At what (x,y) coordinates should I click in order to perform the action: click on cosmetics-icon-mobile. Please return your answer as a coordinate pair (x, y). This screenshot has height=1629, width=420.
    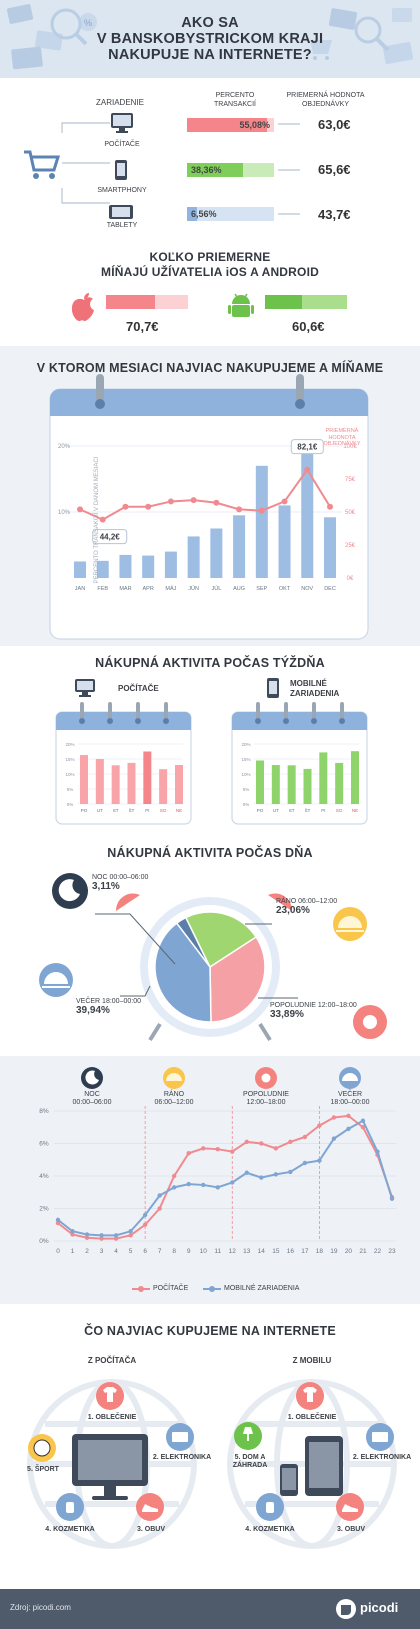
    Looking at the image, I should click on (270, 1507).